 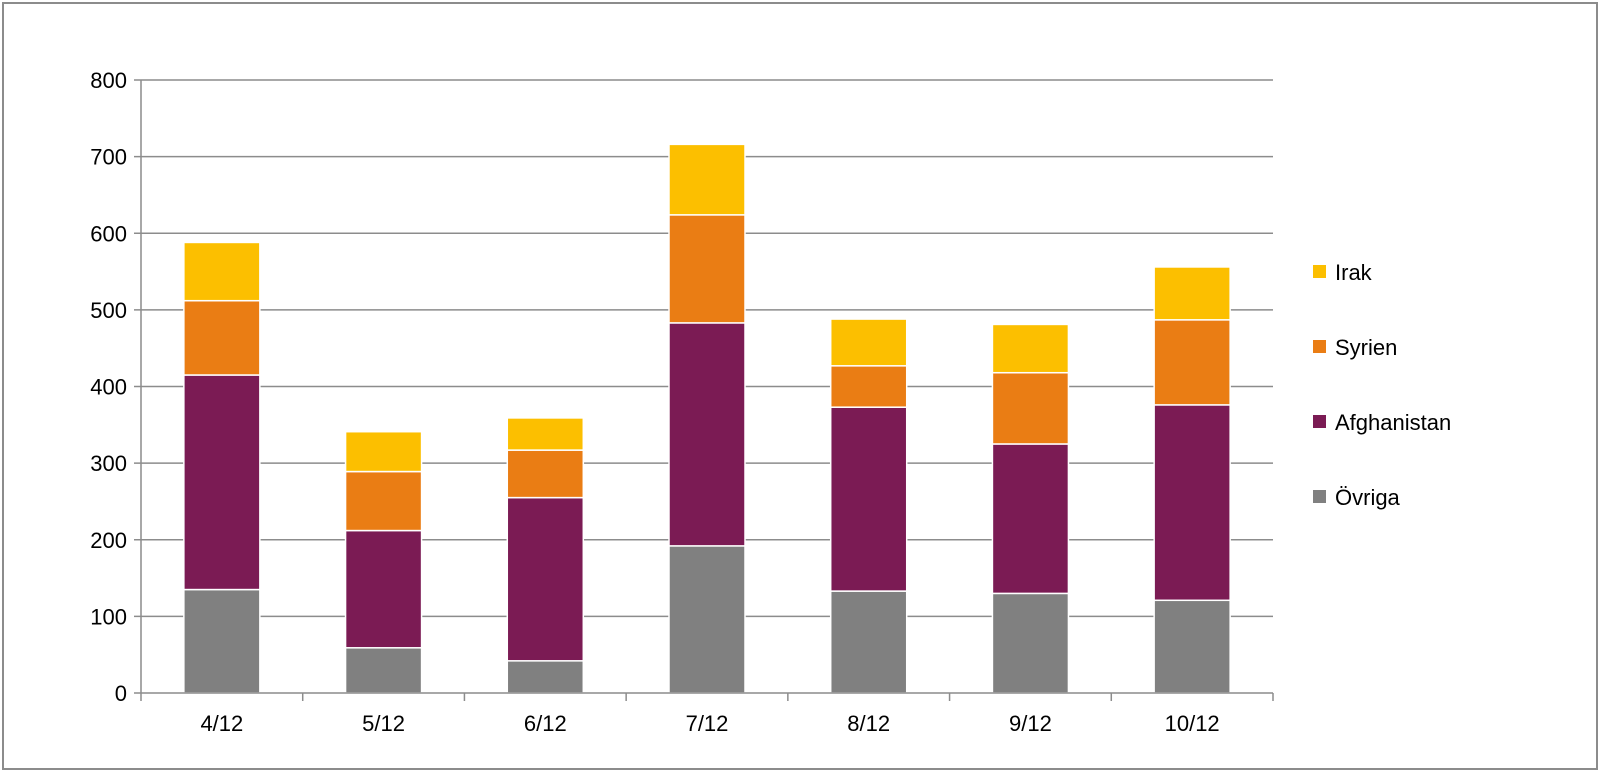 What do you see at coordinates (1319, 496) in the screenshot?
I see `legend-swatch-övriga` at bounding box center [1319, 496].